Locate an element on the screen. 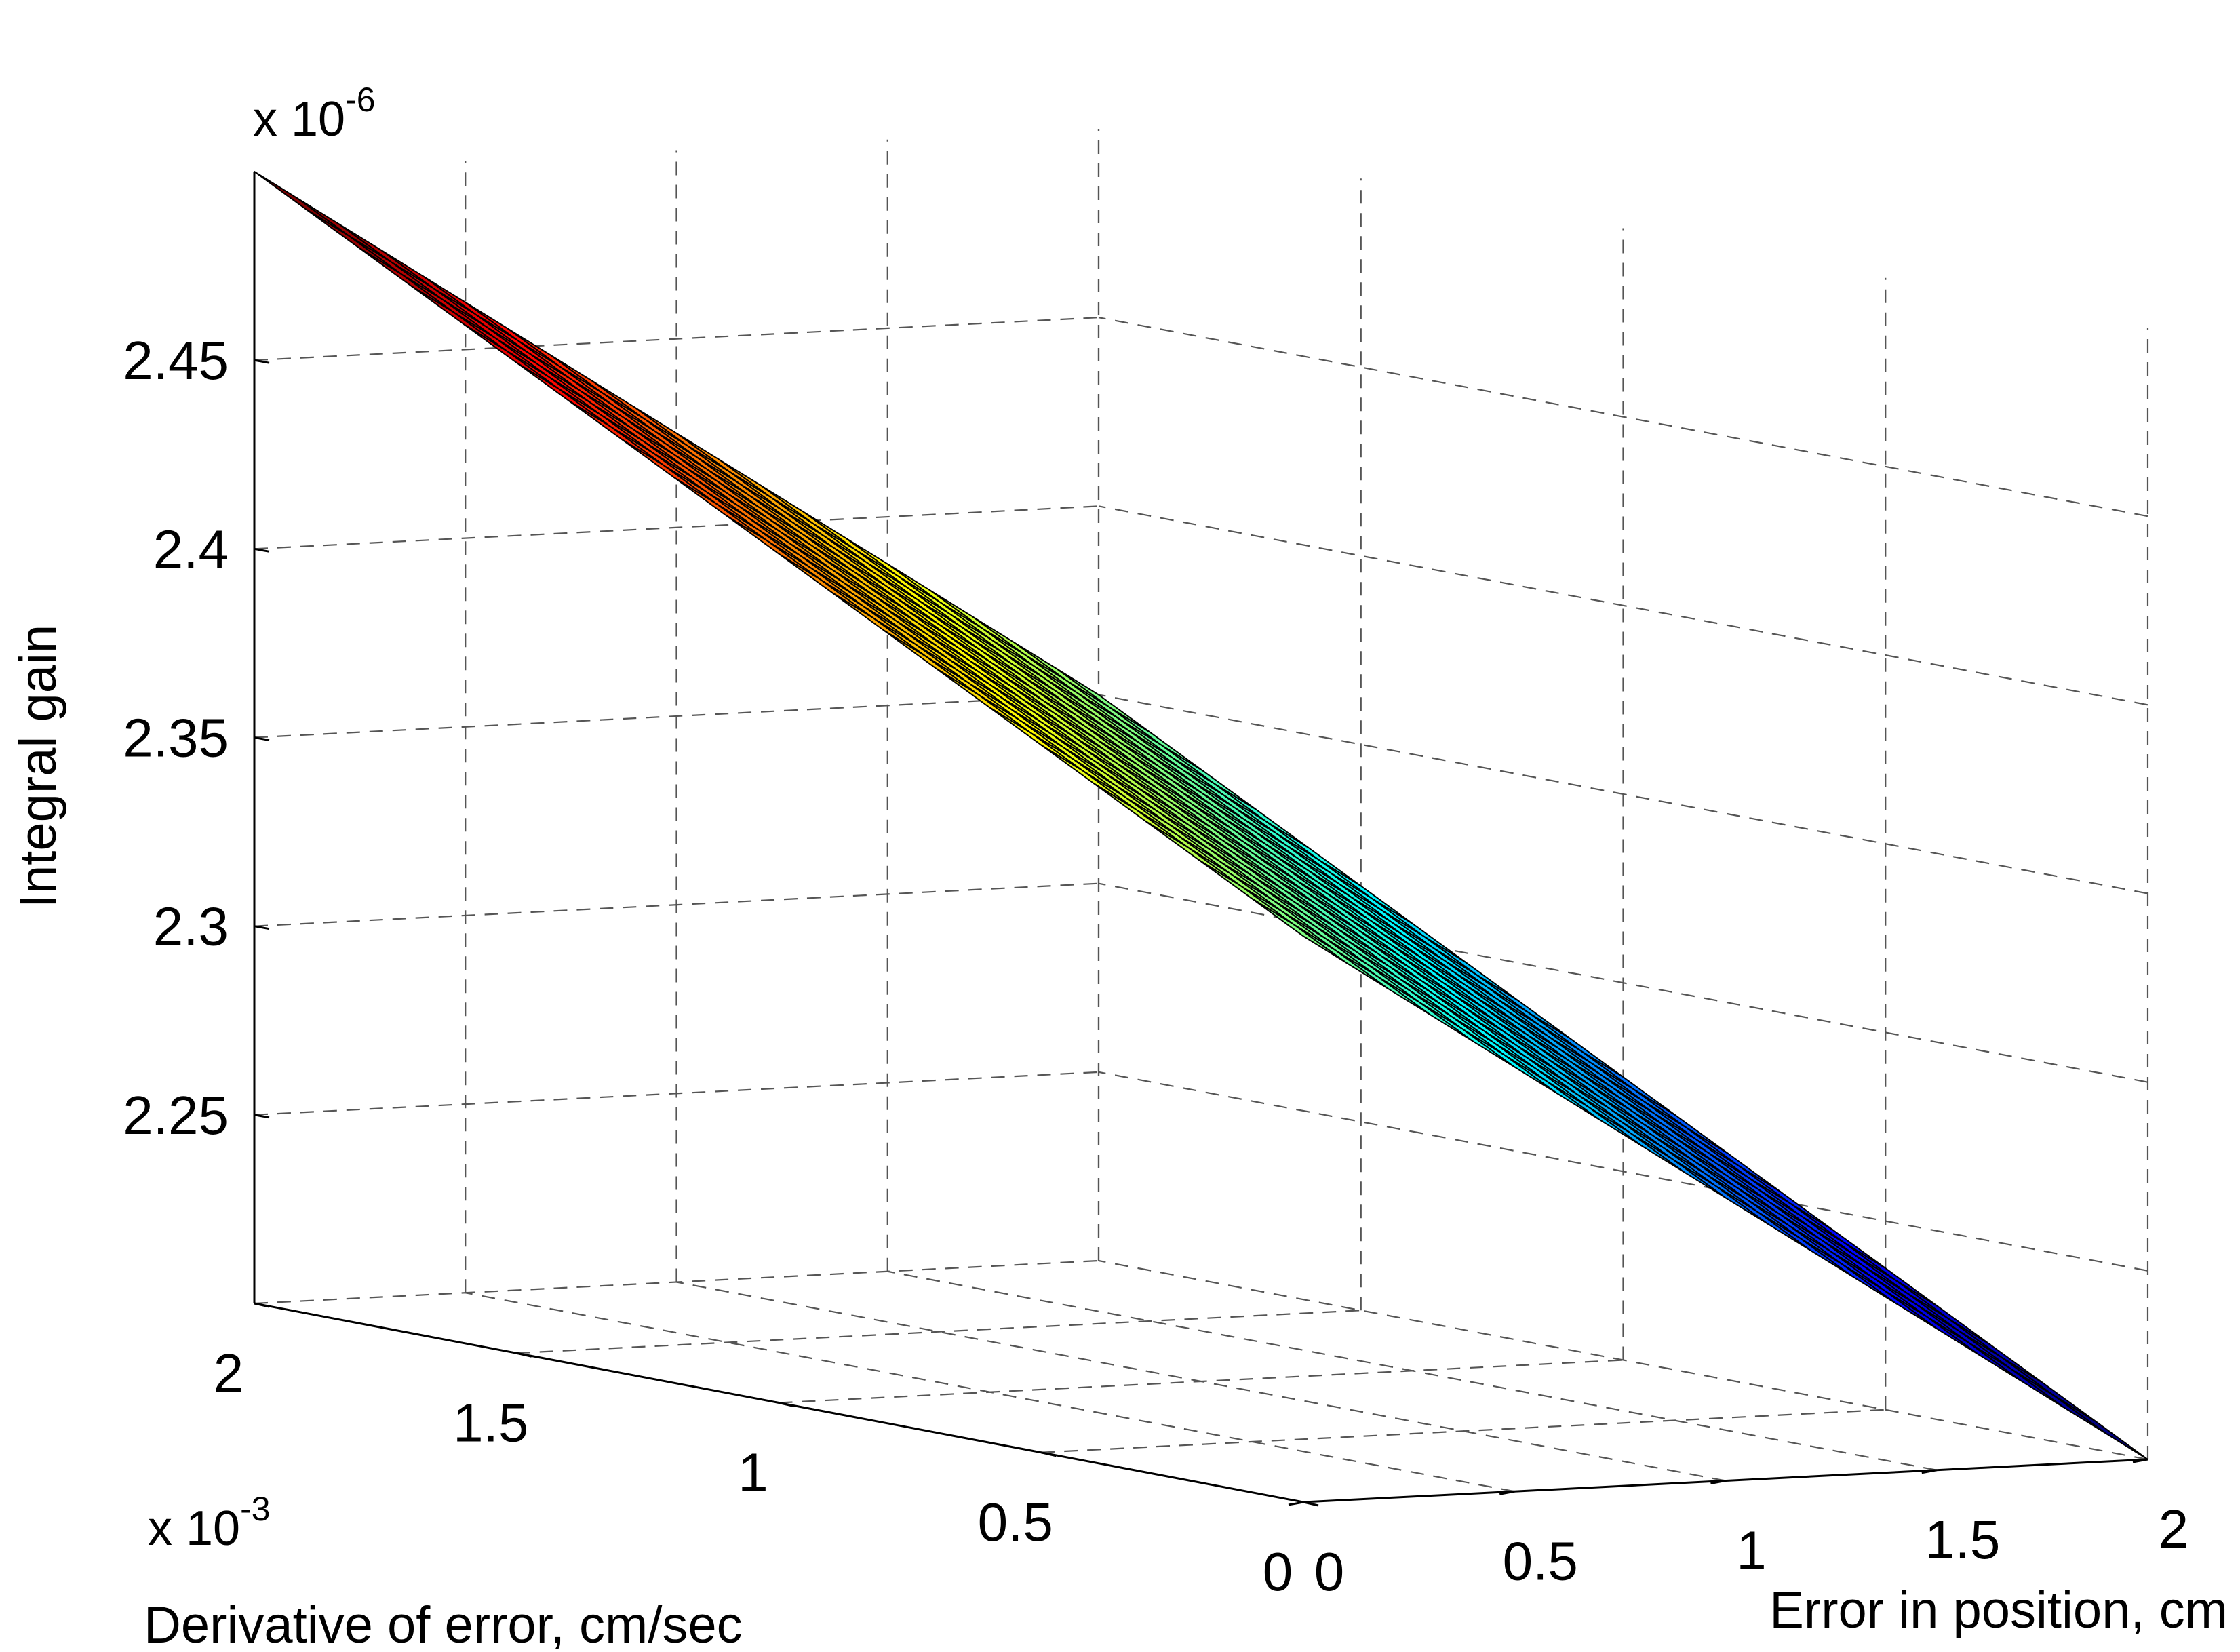 The image size is (2240, 1652). z-tick-label: 2.35 is located at coordinates (176, 738).